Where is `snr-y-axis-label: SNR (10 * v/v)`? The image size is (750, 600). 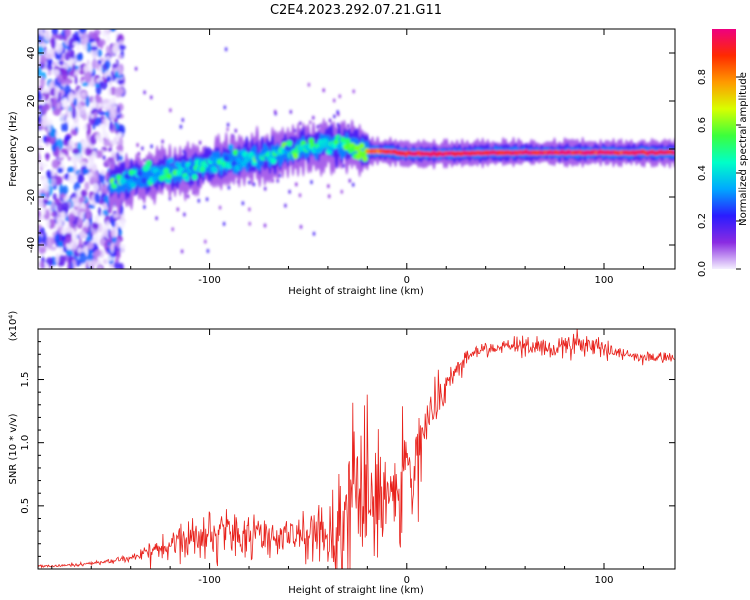
snr-y-axis-label: SNR (10 * v/v) is located at coordinates (13, 448).